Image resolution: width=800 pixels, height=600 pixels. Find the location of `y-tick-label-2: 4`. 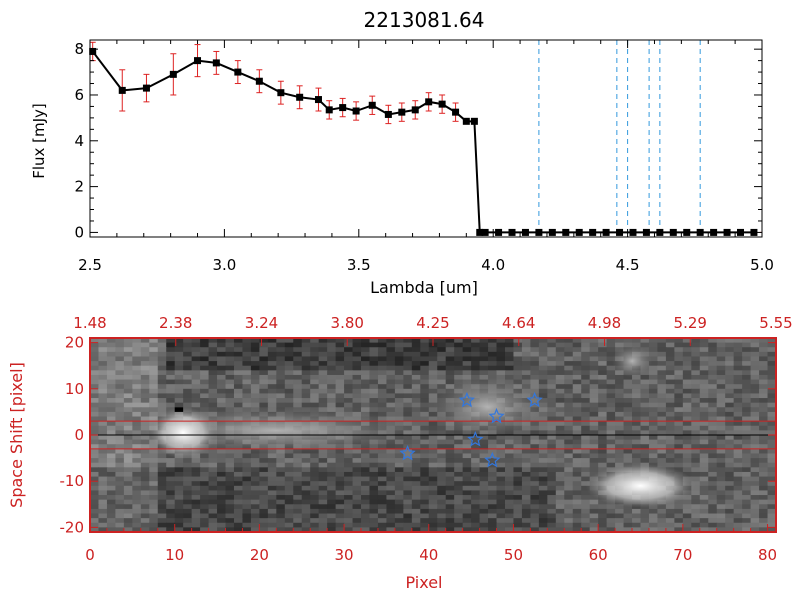

y-tick-label-2: 4 is located at coordinates (79, 141).